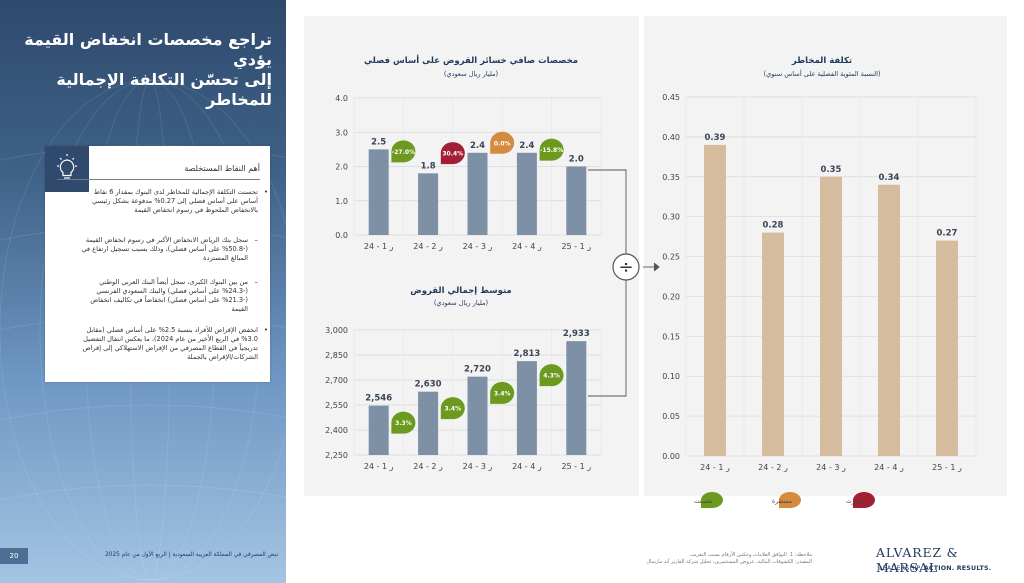 The height and width of the screenshot is (583, 1024). I want to click on change-badge: 30.4%, so click(452, 153).